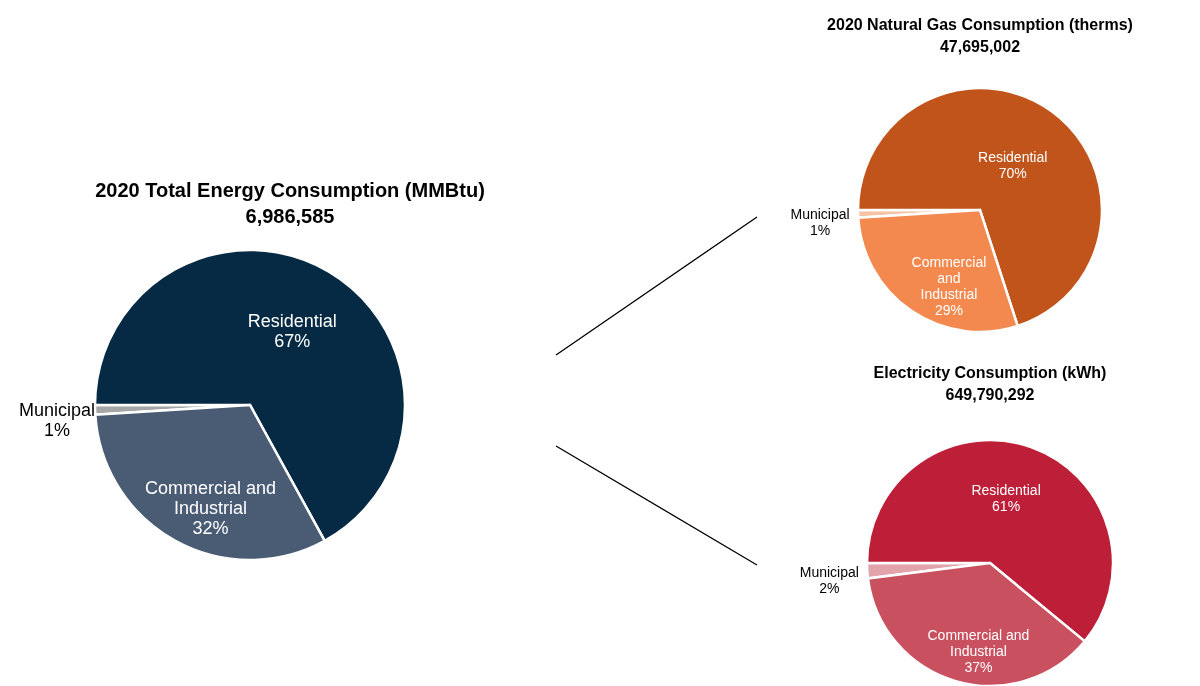 This screenshot has width=1200, height=686. I want to click on data-label: 67%, so click(292, 341).